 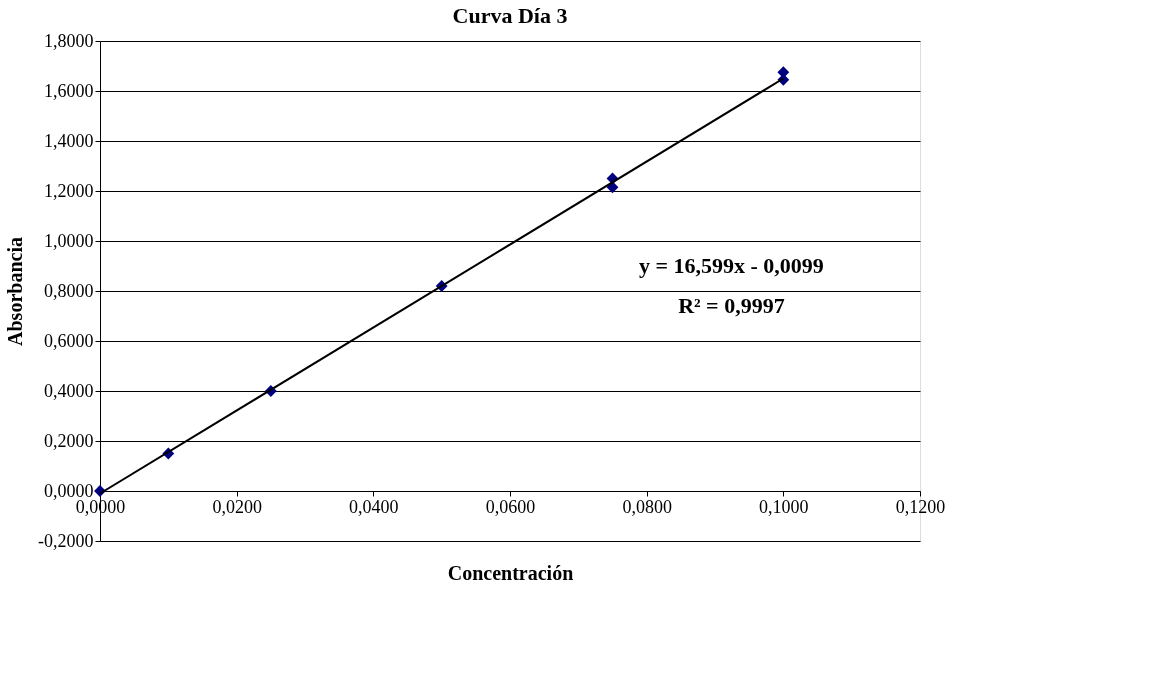 I want to click on y-tick-label: 0,2000, so click(x=69, y=440).